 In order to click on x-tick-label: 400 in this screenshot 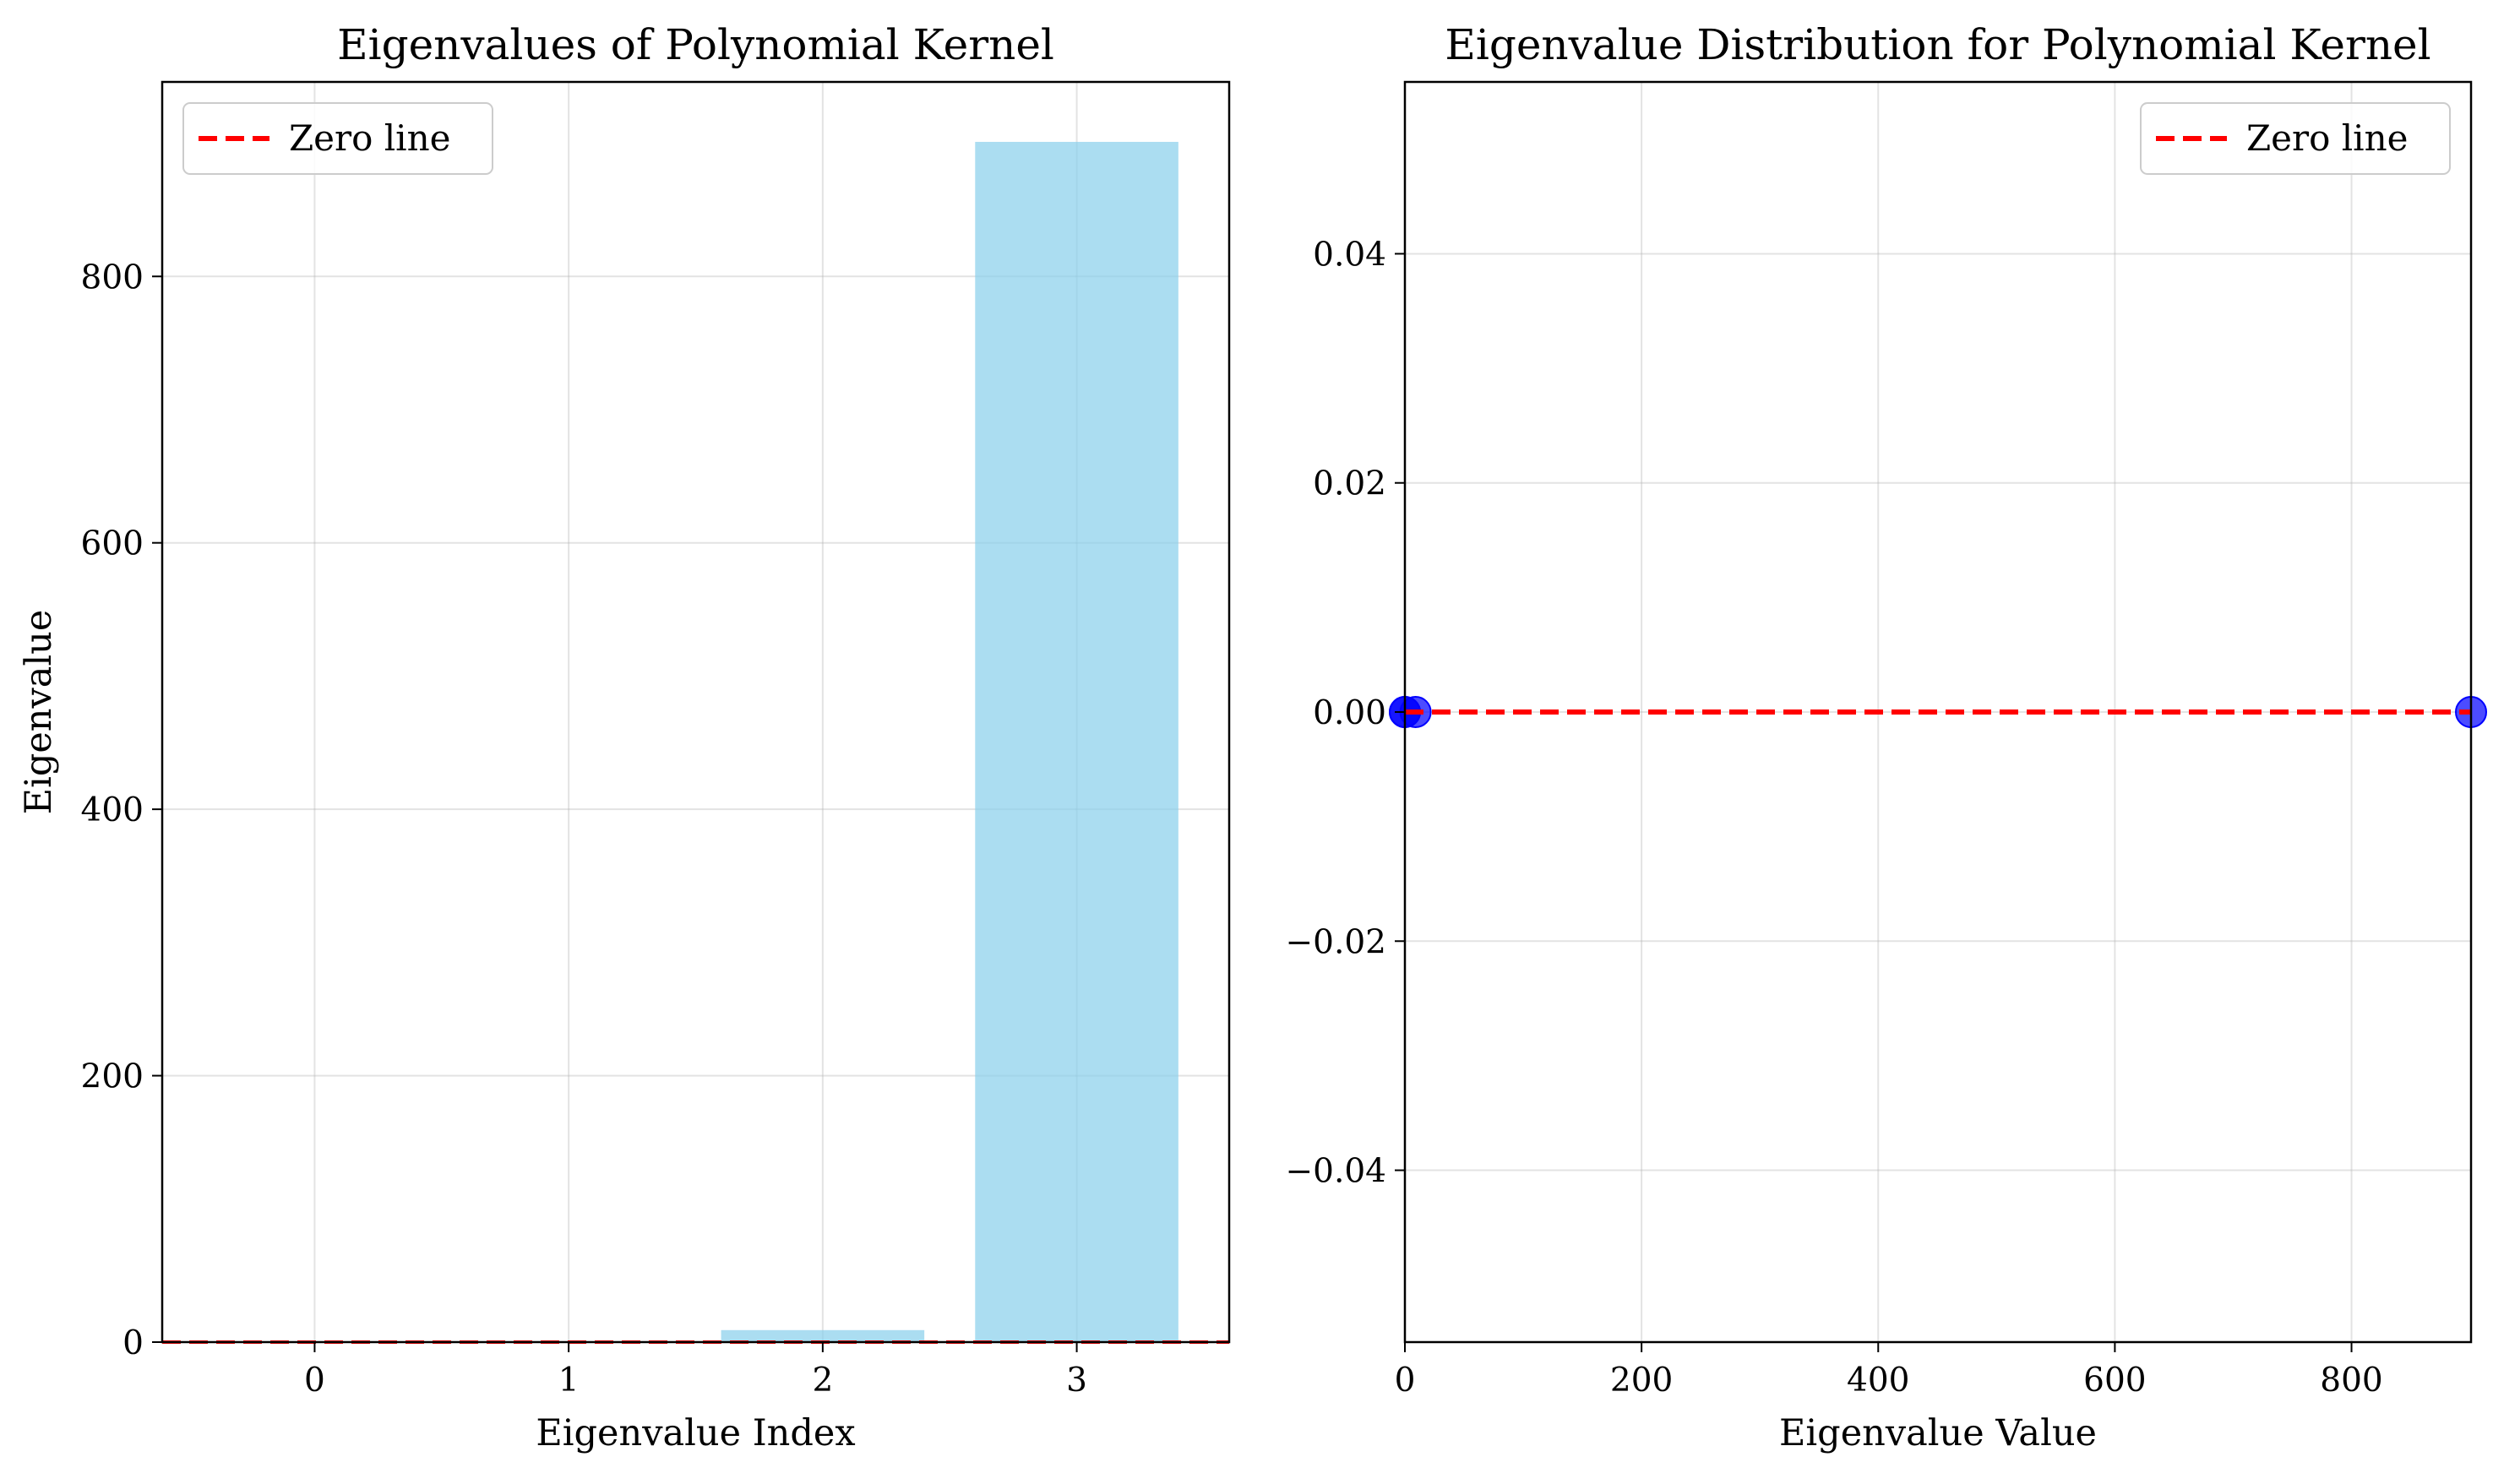, I will do `click(1878, 1381)`.